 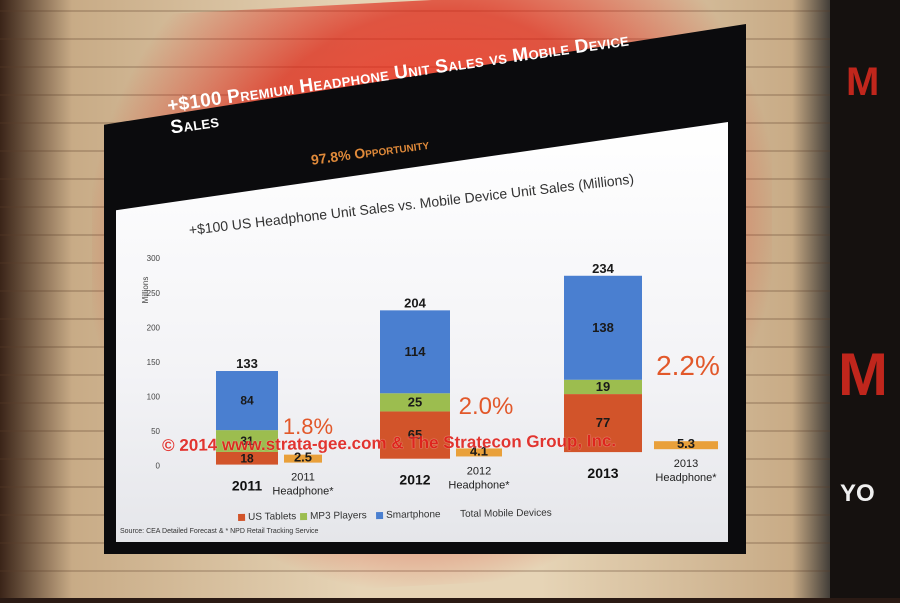 I want to click on y-tick-label: 150, so click(x=154, y=362).